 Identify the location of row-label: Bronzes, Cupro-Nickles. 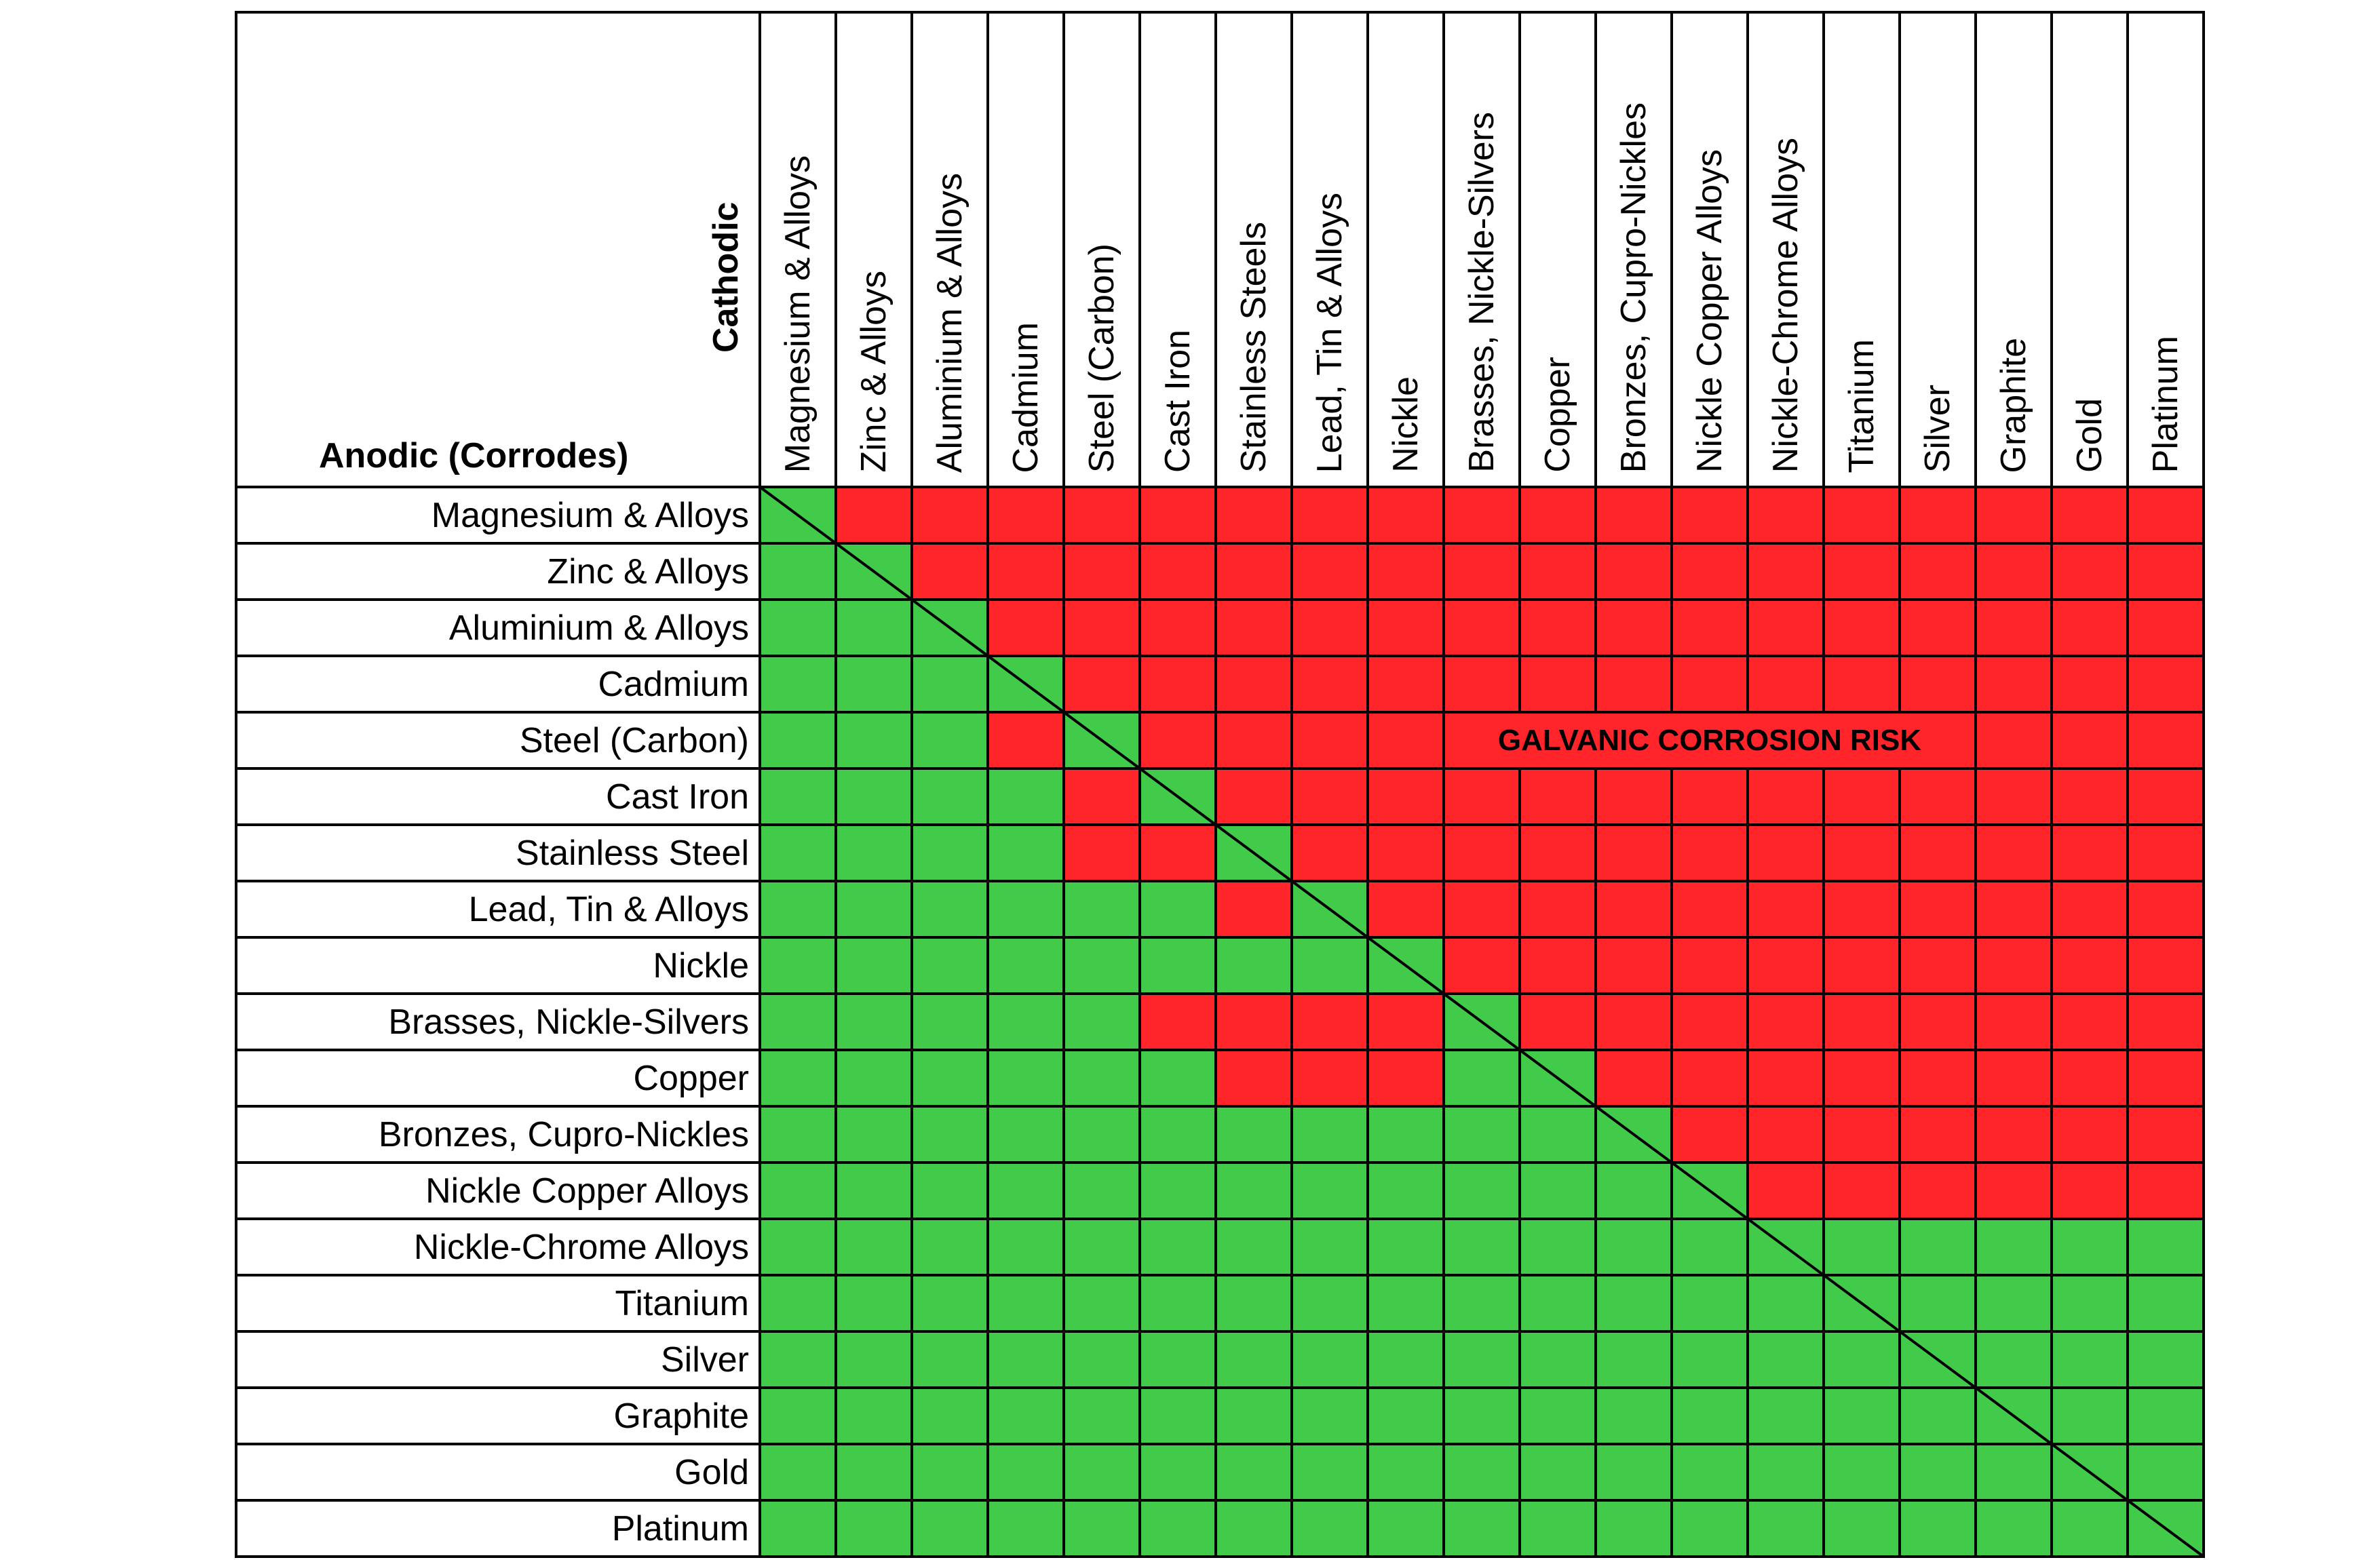
(498, 1134).